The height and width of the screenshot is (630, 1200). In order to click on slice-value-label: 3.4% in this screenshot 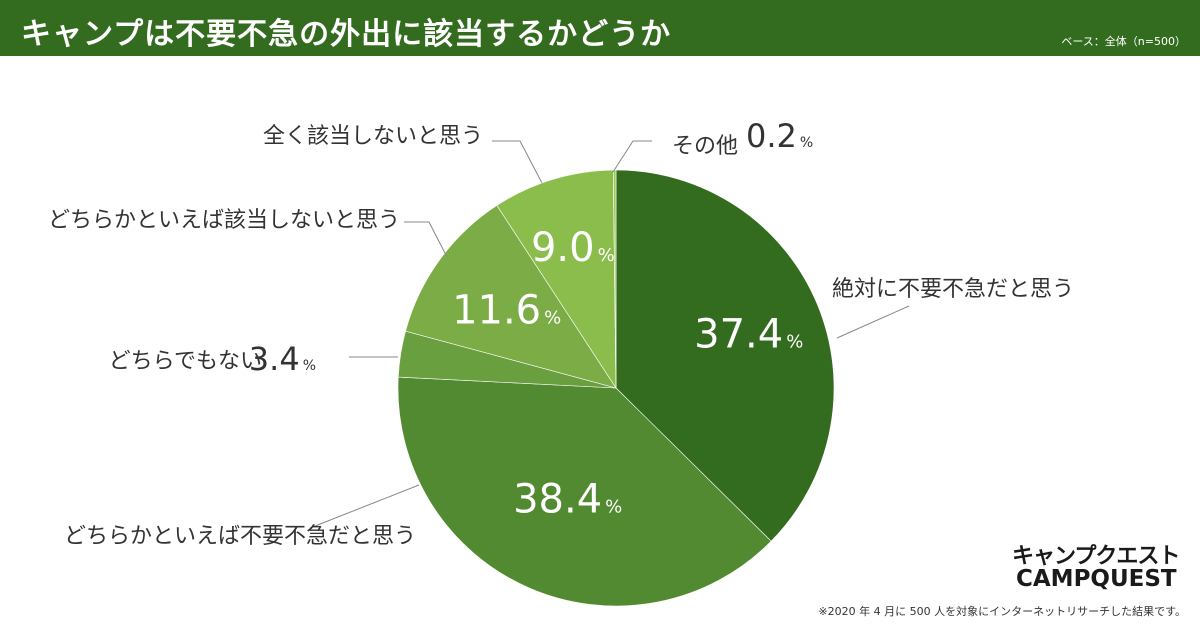, I will do `click(282, 359)`.